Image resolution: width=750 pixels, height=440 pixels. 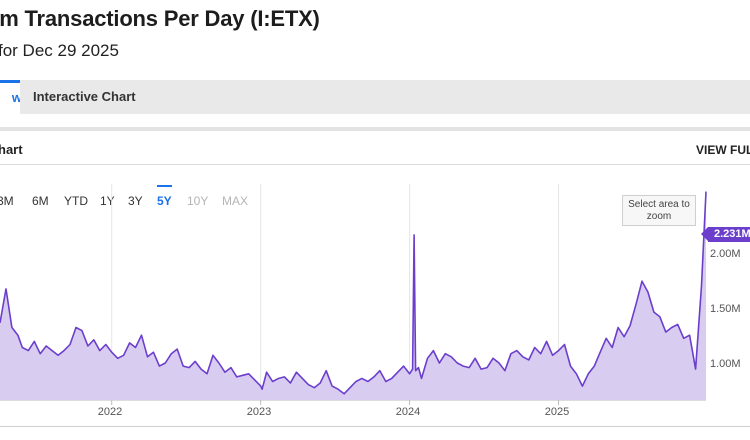 I want to click on range-button-ytd: YTD, so click(x=76, y=201).